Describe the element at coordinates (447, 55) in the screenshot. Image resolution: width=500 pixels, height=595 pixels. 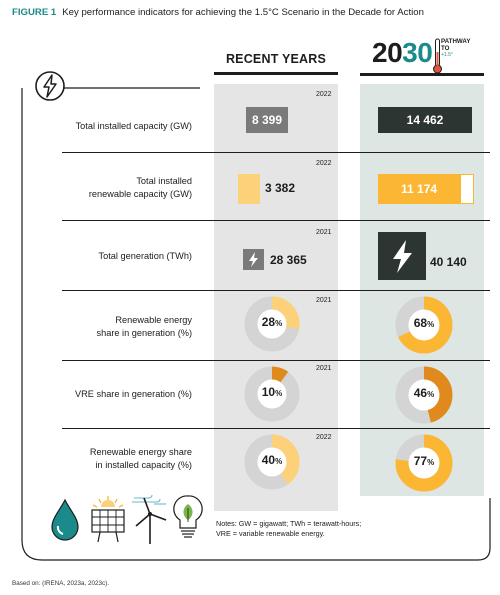
I see `pathway-line3: +1.5°` at that location.